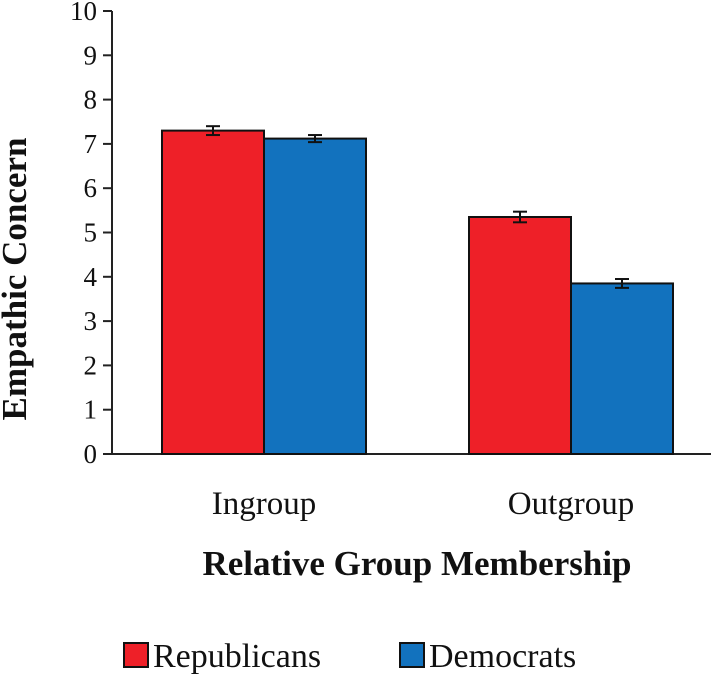 This screenshot has width=717, height=685. I want to click on x-axis-title: Relative Group Membership, so click(416, 563).